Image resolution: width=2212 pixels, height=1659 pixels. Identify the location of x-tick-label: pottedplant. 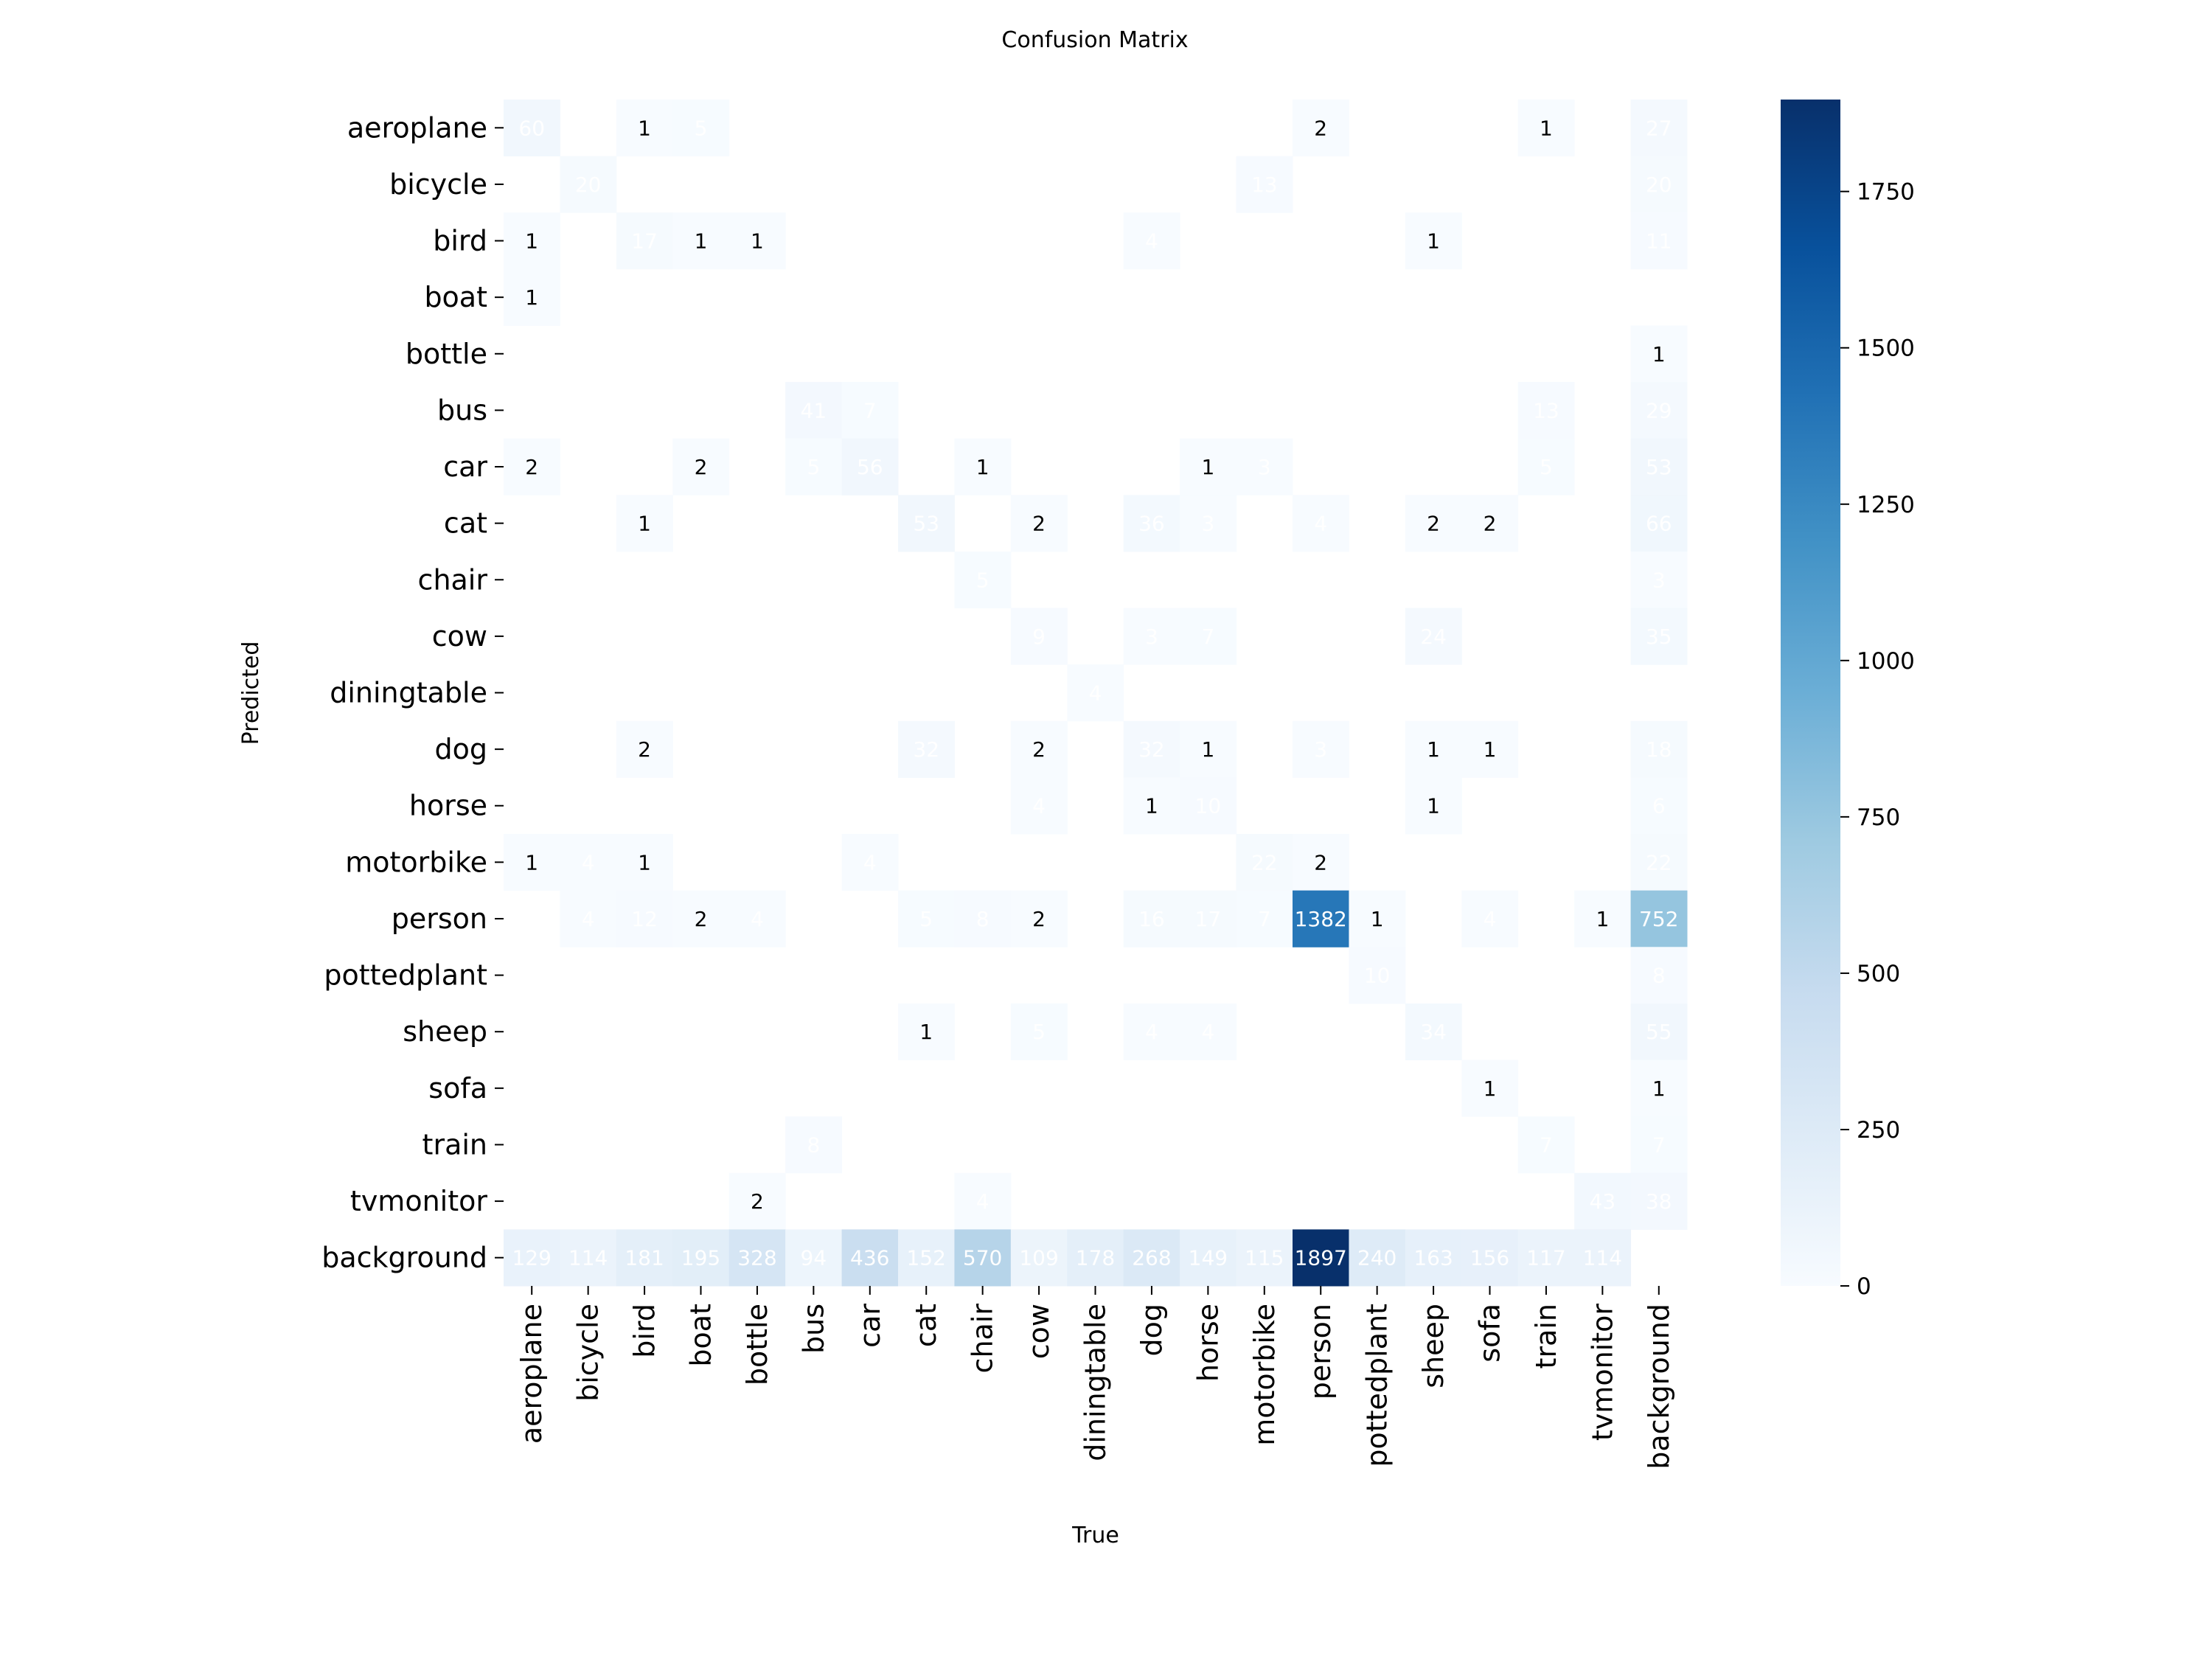
(1377, 1385).